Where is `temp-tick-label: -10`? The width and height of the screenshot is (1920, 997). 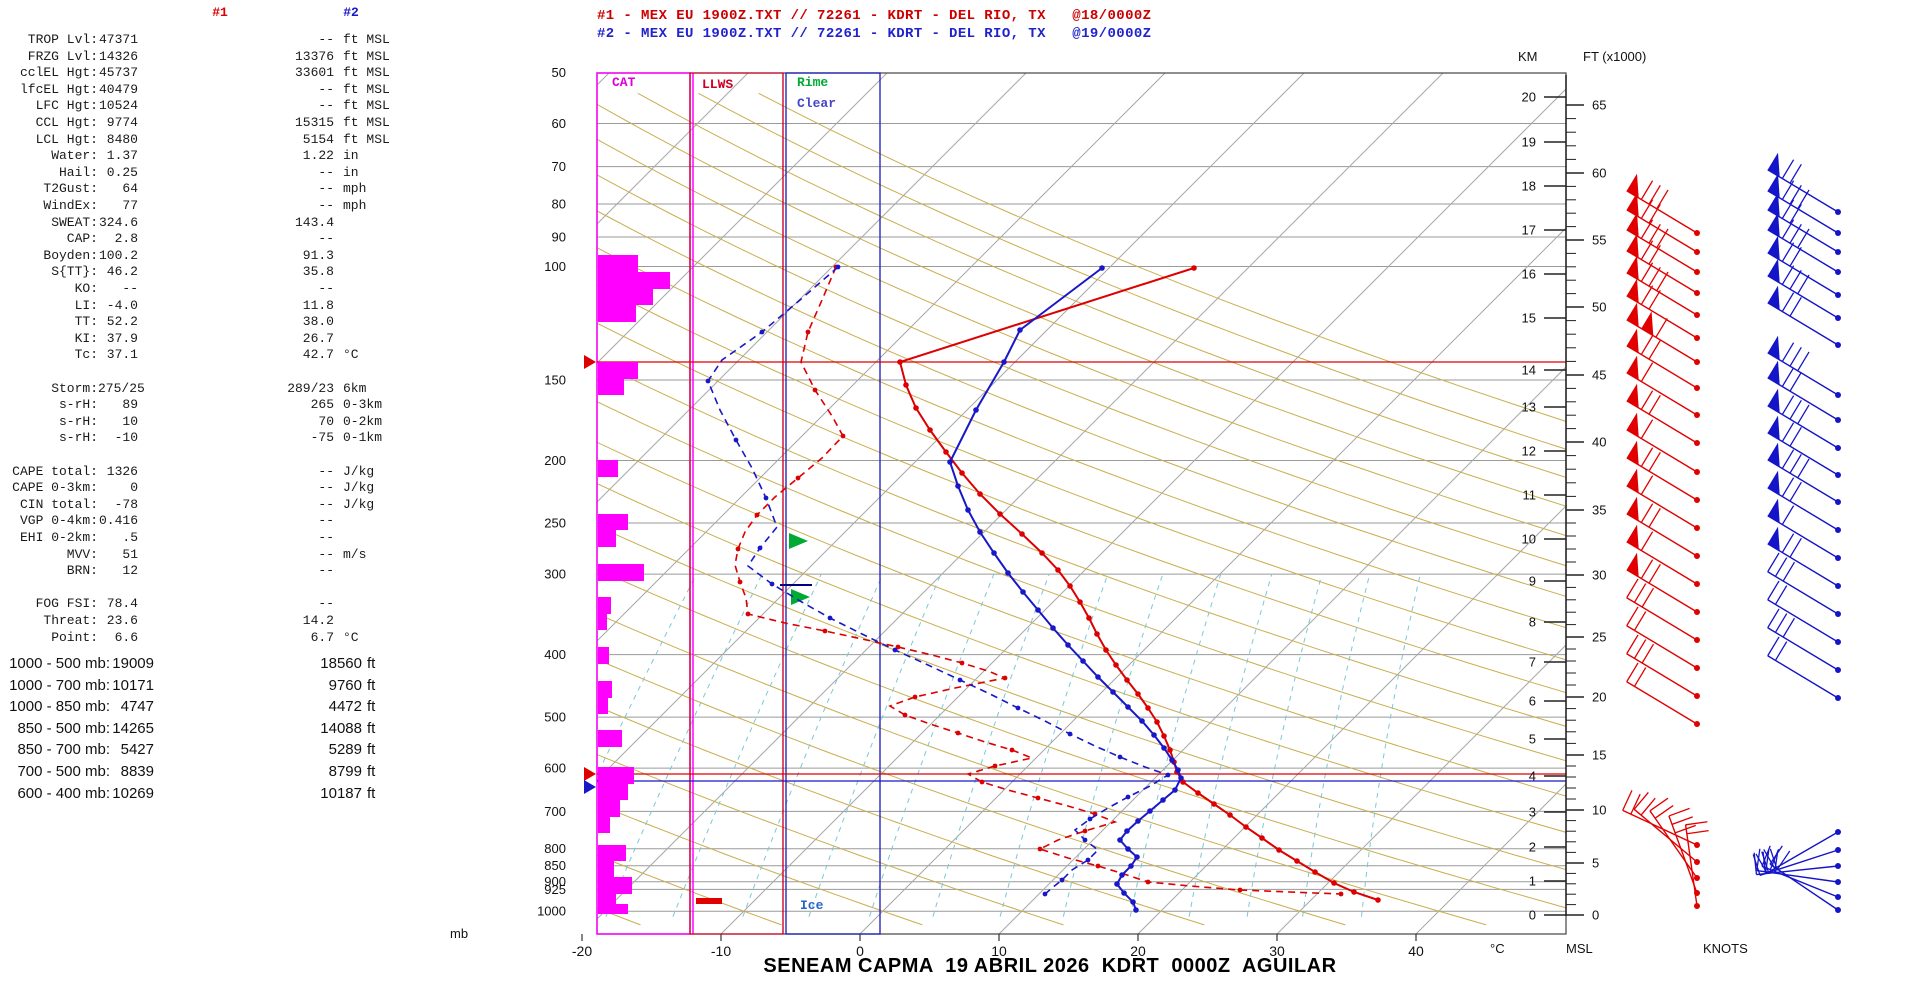 temp-tick-label: -10 is located at coordinates (721, 951).